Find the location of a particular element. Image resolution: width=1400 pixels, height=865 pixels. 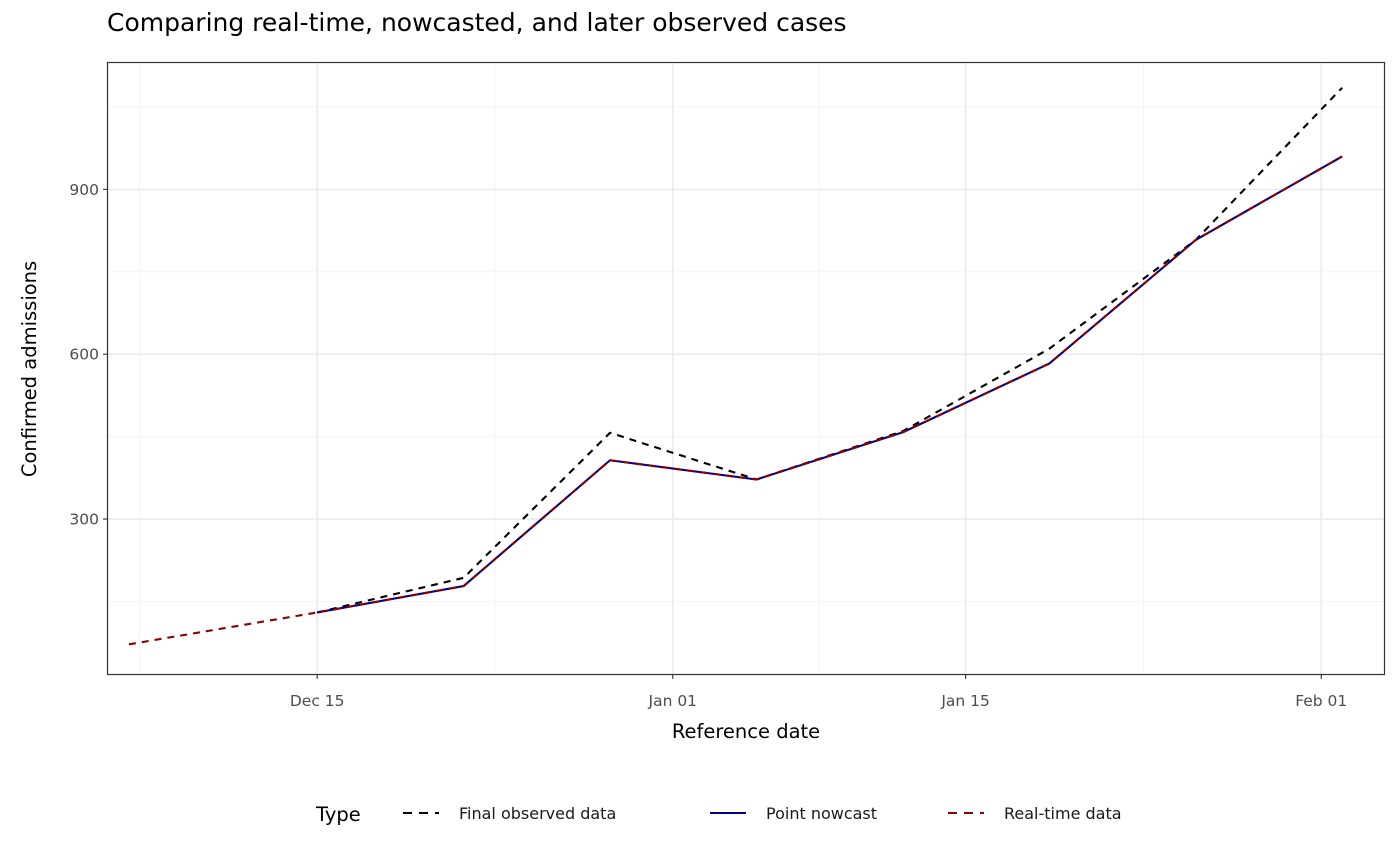

legend-label: Point nowcast is located at coordinates (821, 813).